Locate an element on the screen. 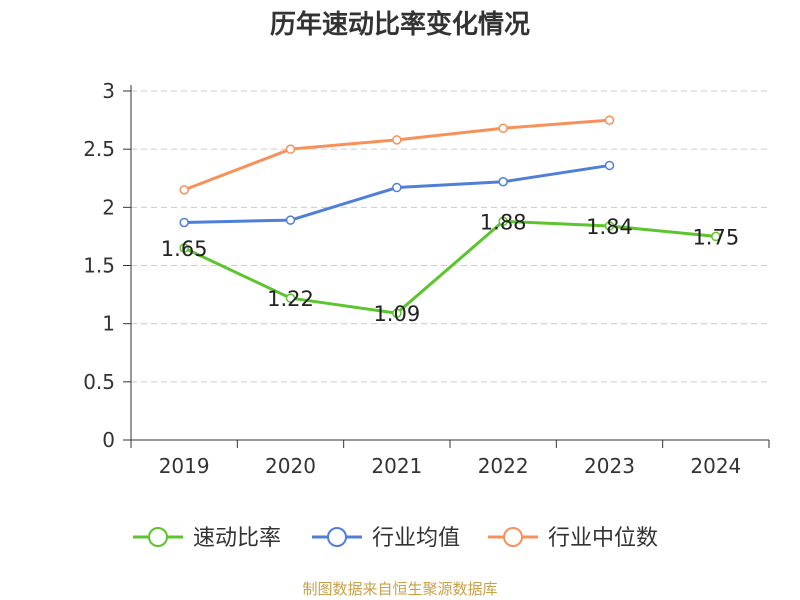 The image size is (800, 600). y-tick-label: 1.5 is located at coordinates (99, 266).